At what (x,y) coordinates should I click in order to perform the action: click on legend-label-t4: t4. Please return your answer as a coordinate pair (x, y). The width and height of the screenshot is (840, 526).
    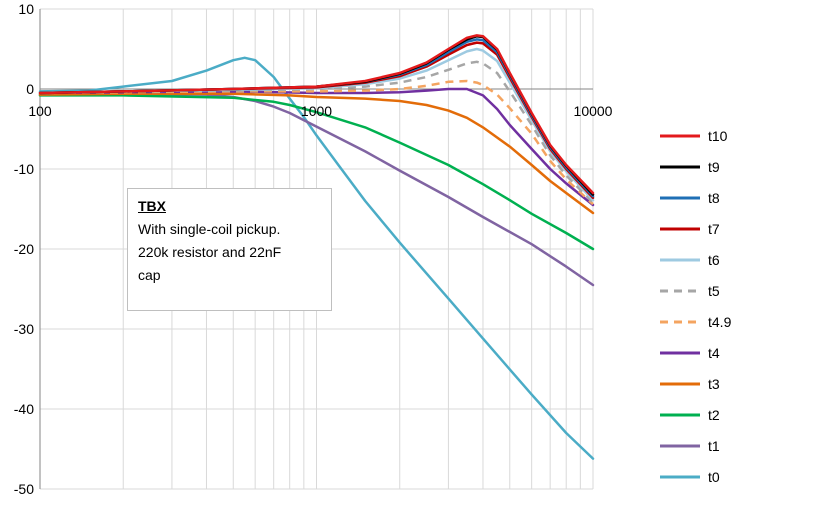
    Looking at the image, I should click on (714, 353).